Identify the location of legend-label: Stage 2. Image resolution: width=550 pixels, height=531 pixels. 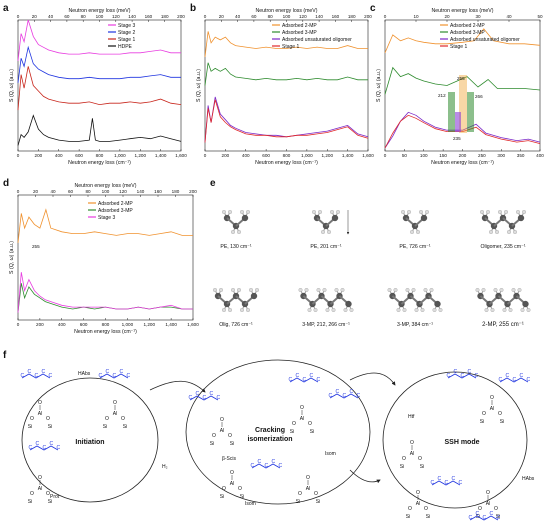
(126, 33).